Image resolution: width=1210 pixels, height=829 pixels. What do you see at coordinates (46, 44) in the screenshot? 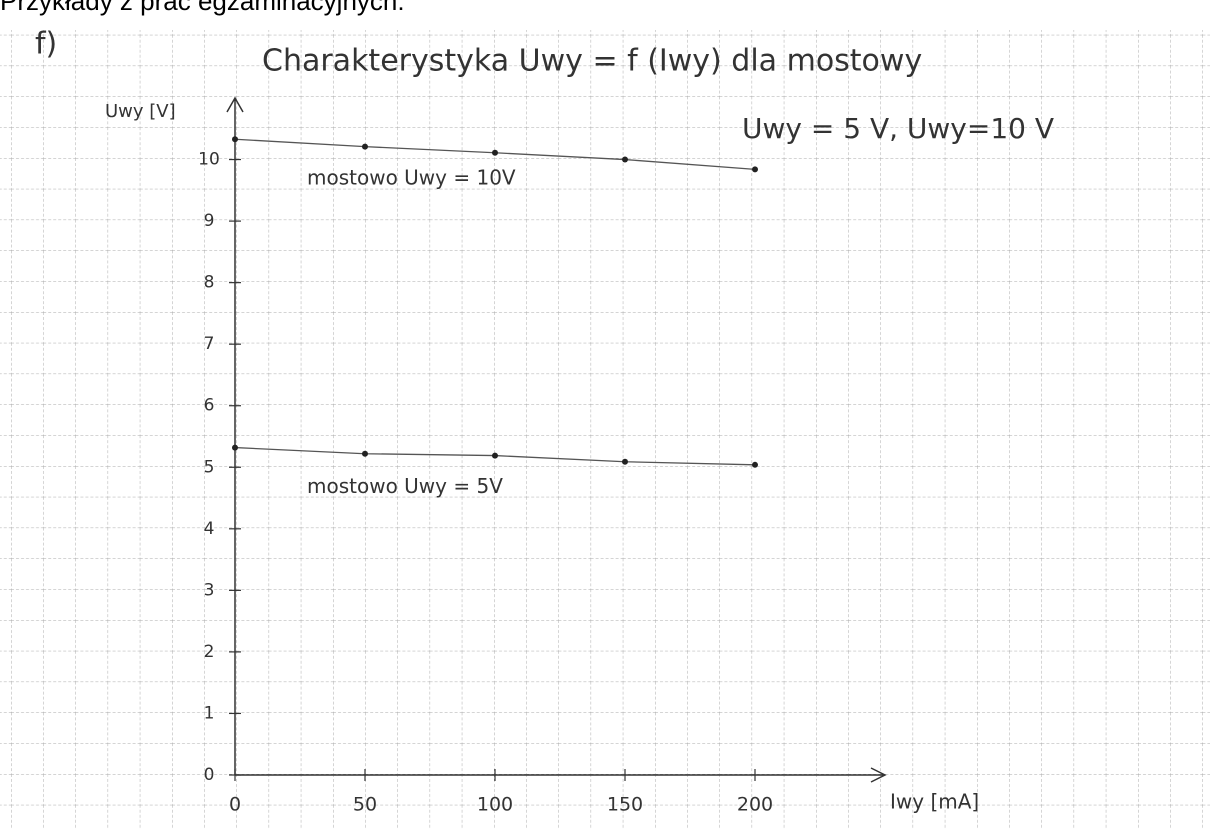
I see `panel-label: f)` at bounding box center [46, 44].